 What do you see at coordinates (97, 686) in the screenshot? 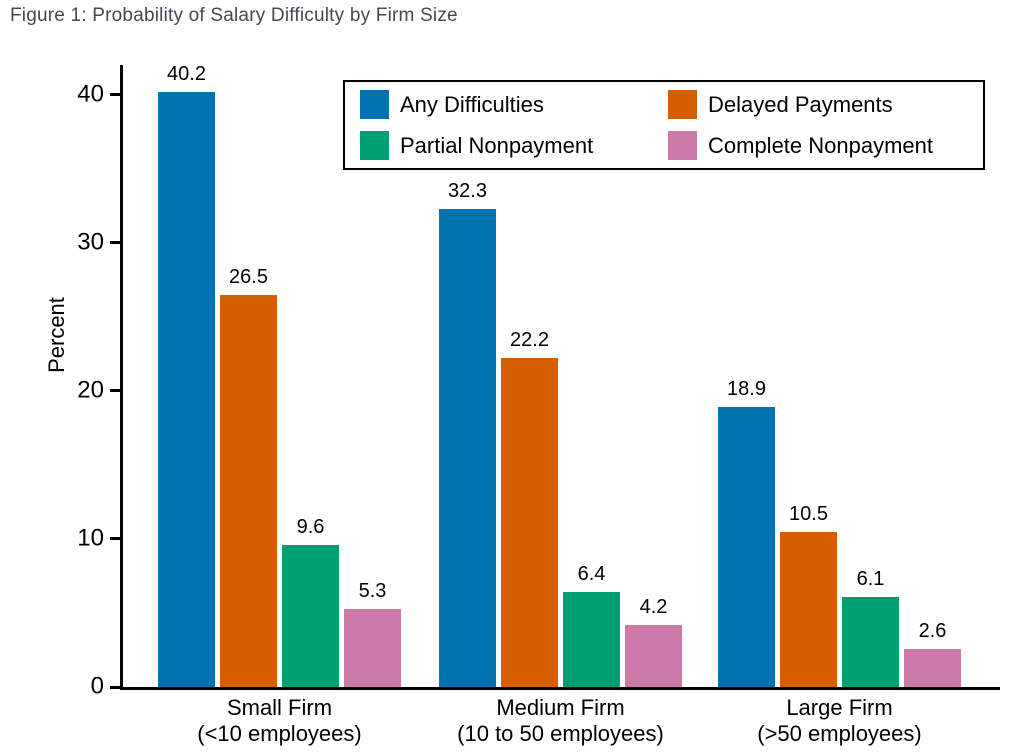
I see `y-tick-label-0: 0` at bounding box center [97, 686].